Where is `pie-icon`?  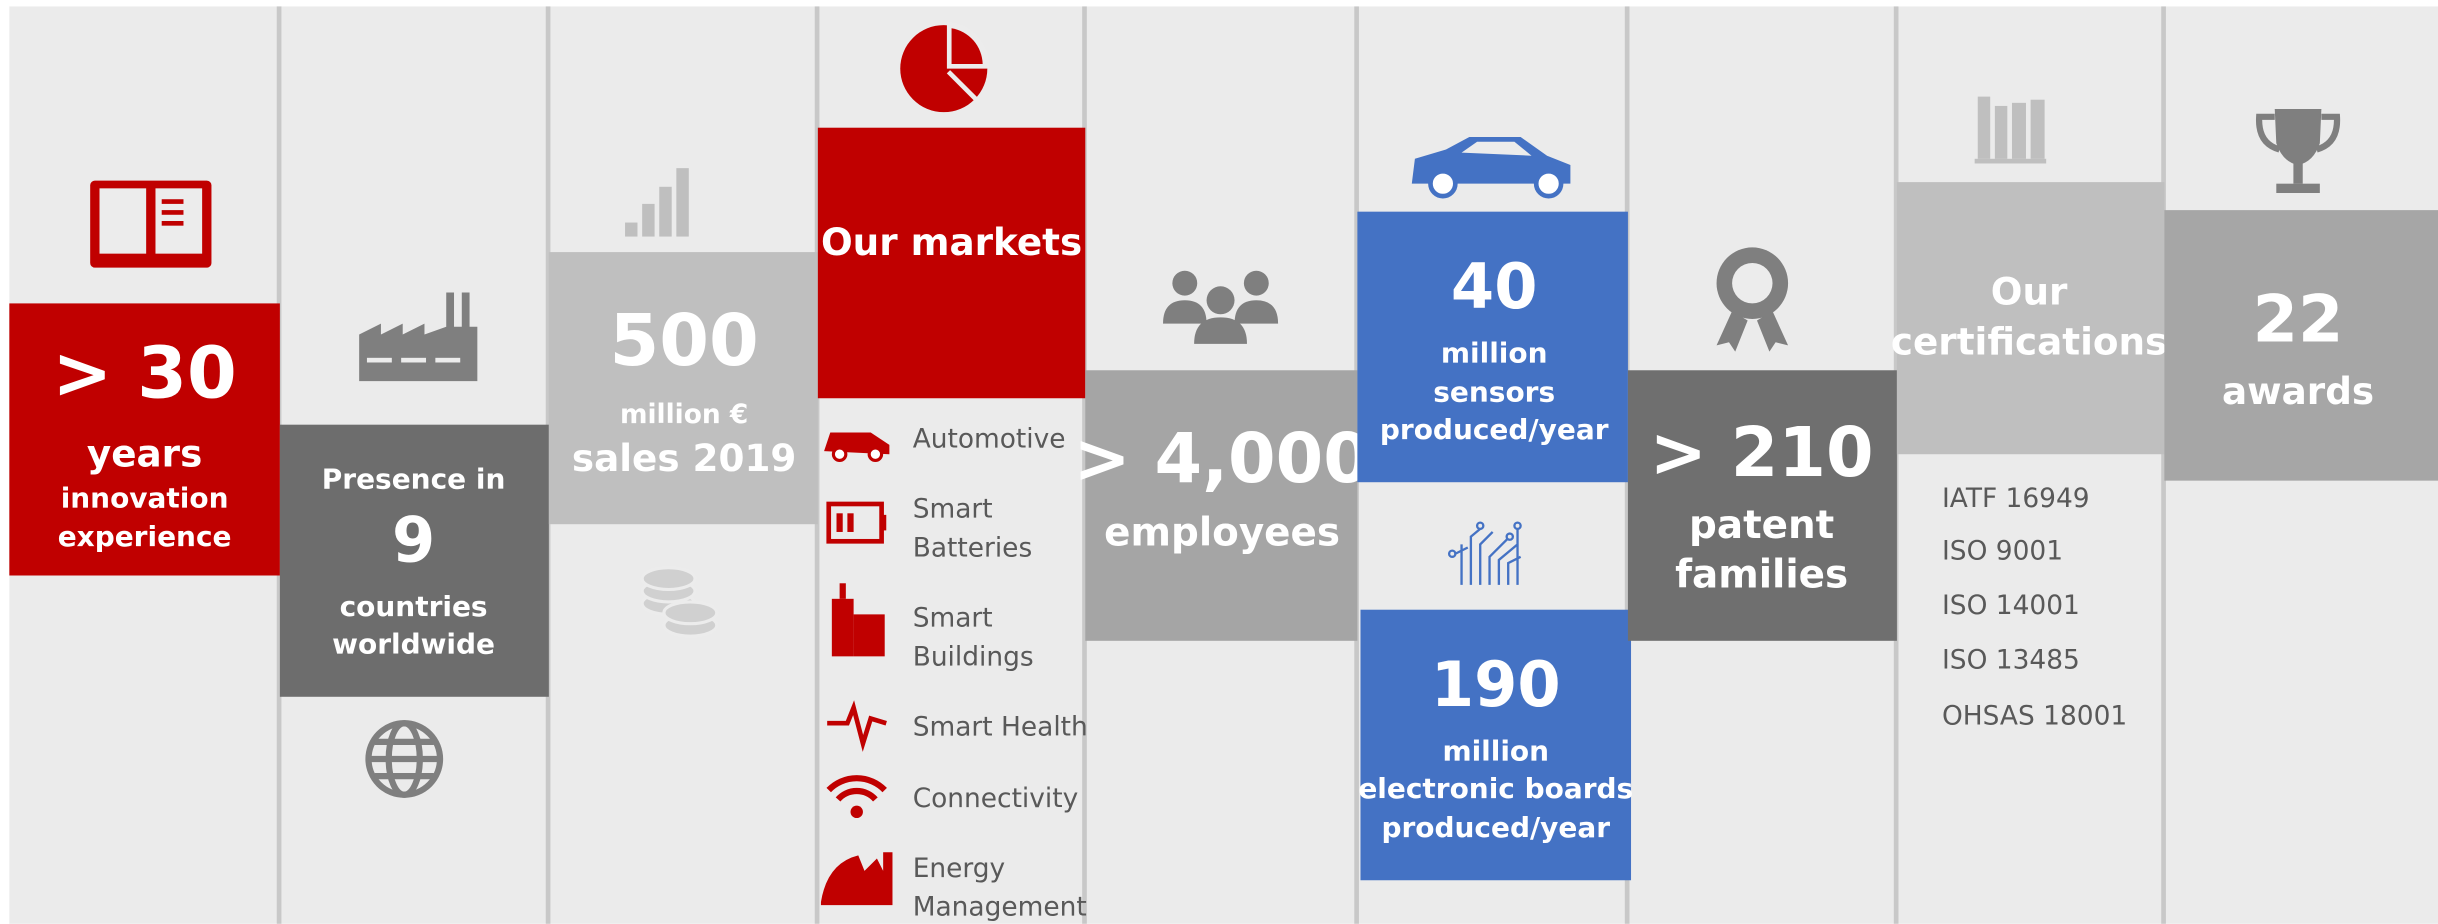 pie-icon is located at coordinates (944, 67).